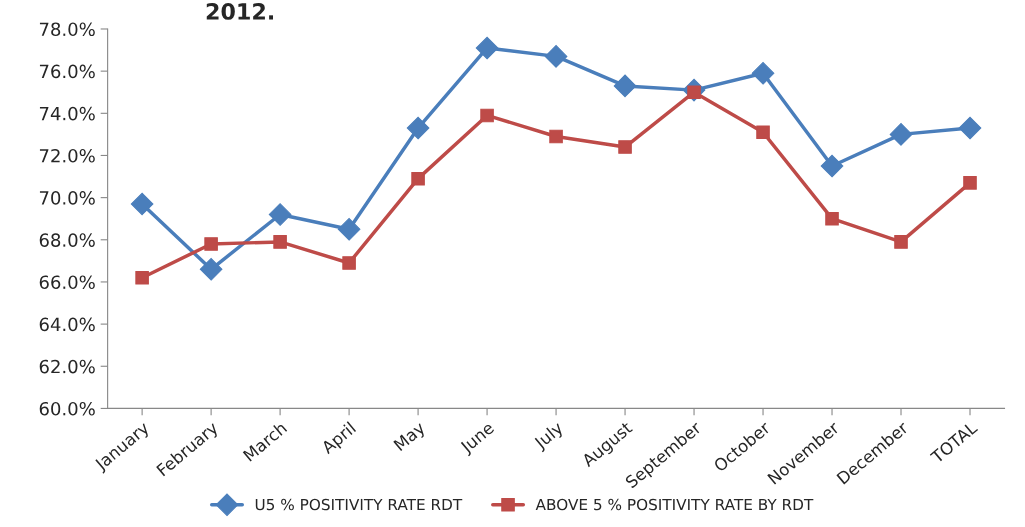 The height and width of the screenshot is (527, 1025). What do you see at coordinates (67, 324) in the screenshot?
I see `y-tick-label: 64.0%` at bounding box center [67, 324].